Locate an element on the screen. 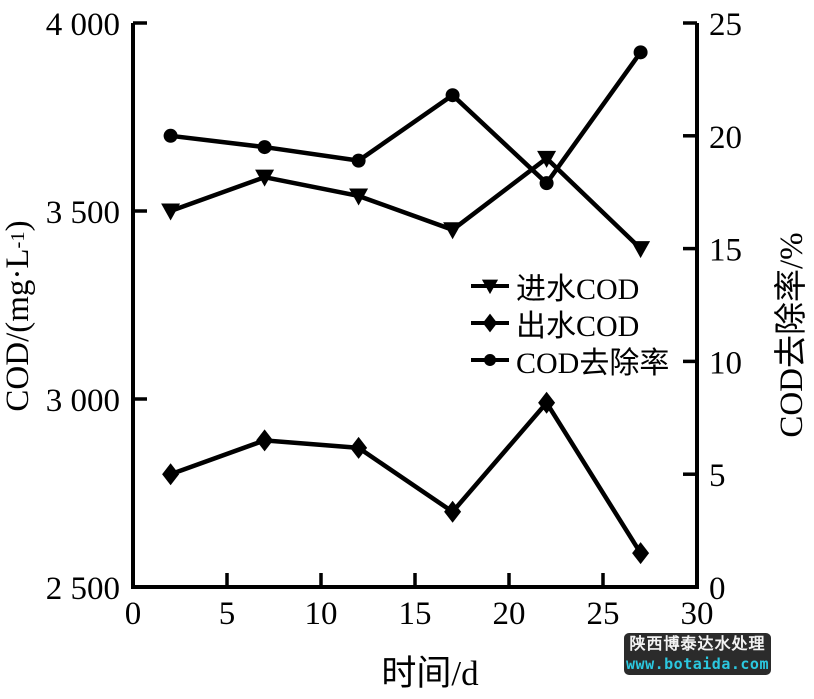  x-tick-label: 5 is located at coordinates (227, 614).